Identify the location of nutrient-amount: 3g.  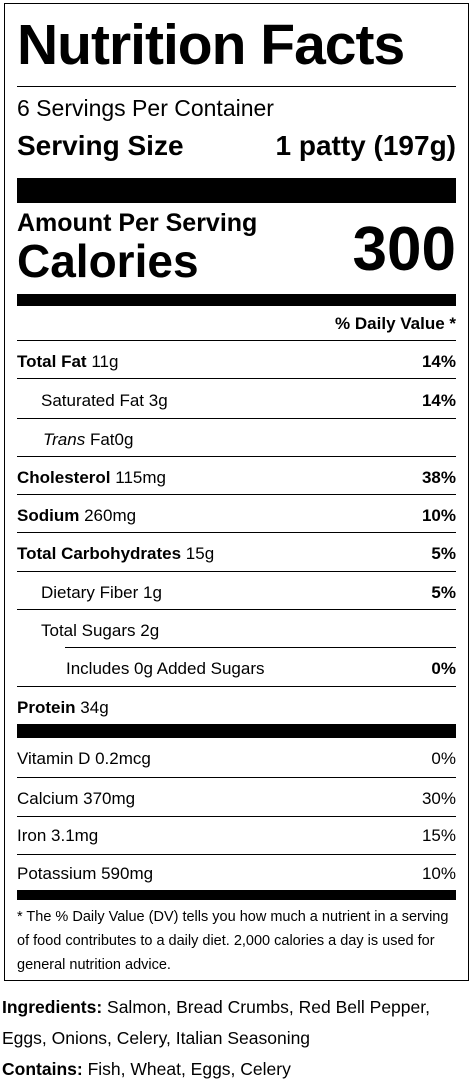
(158, 400).